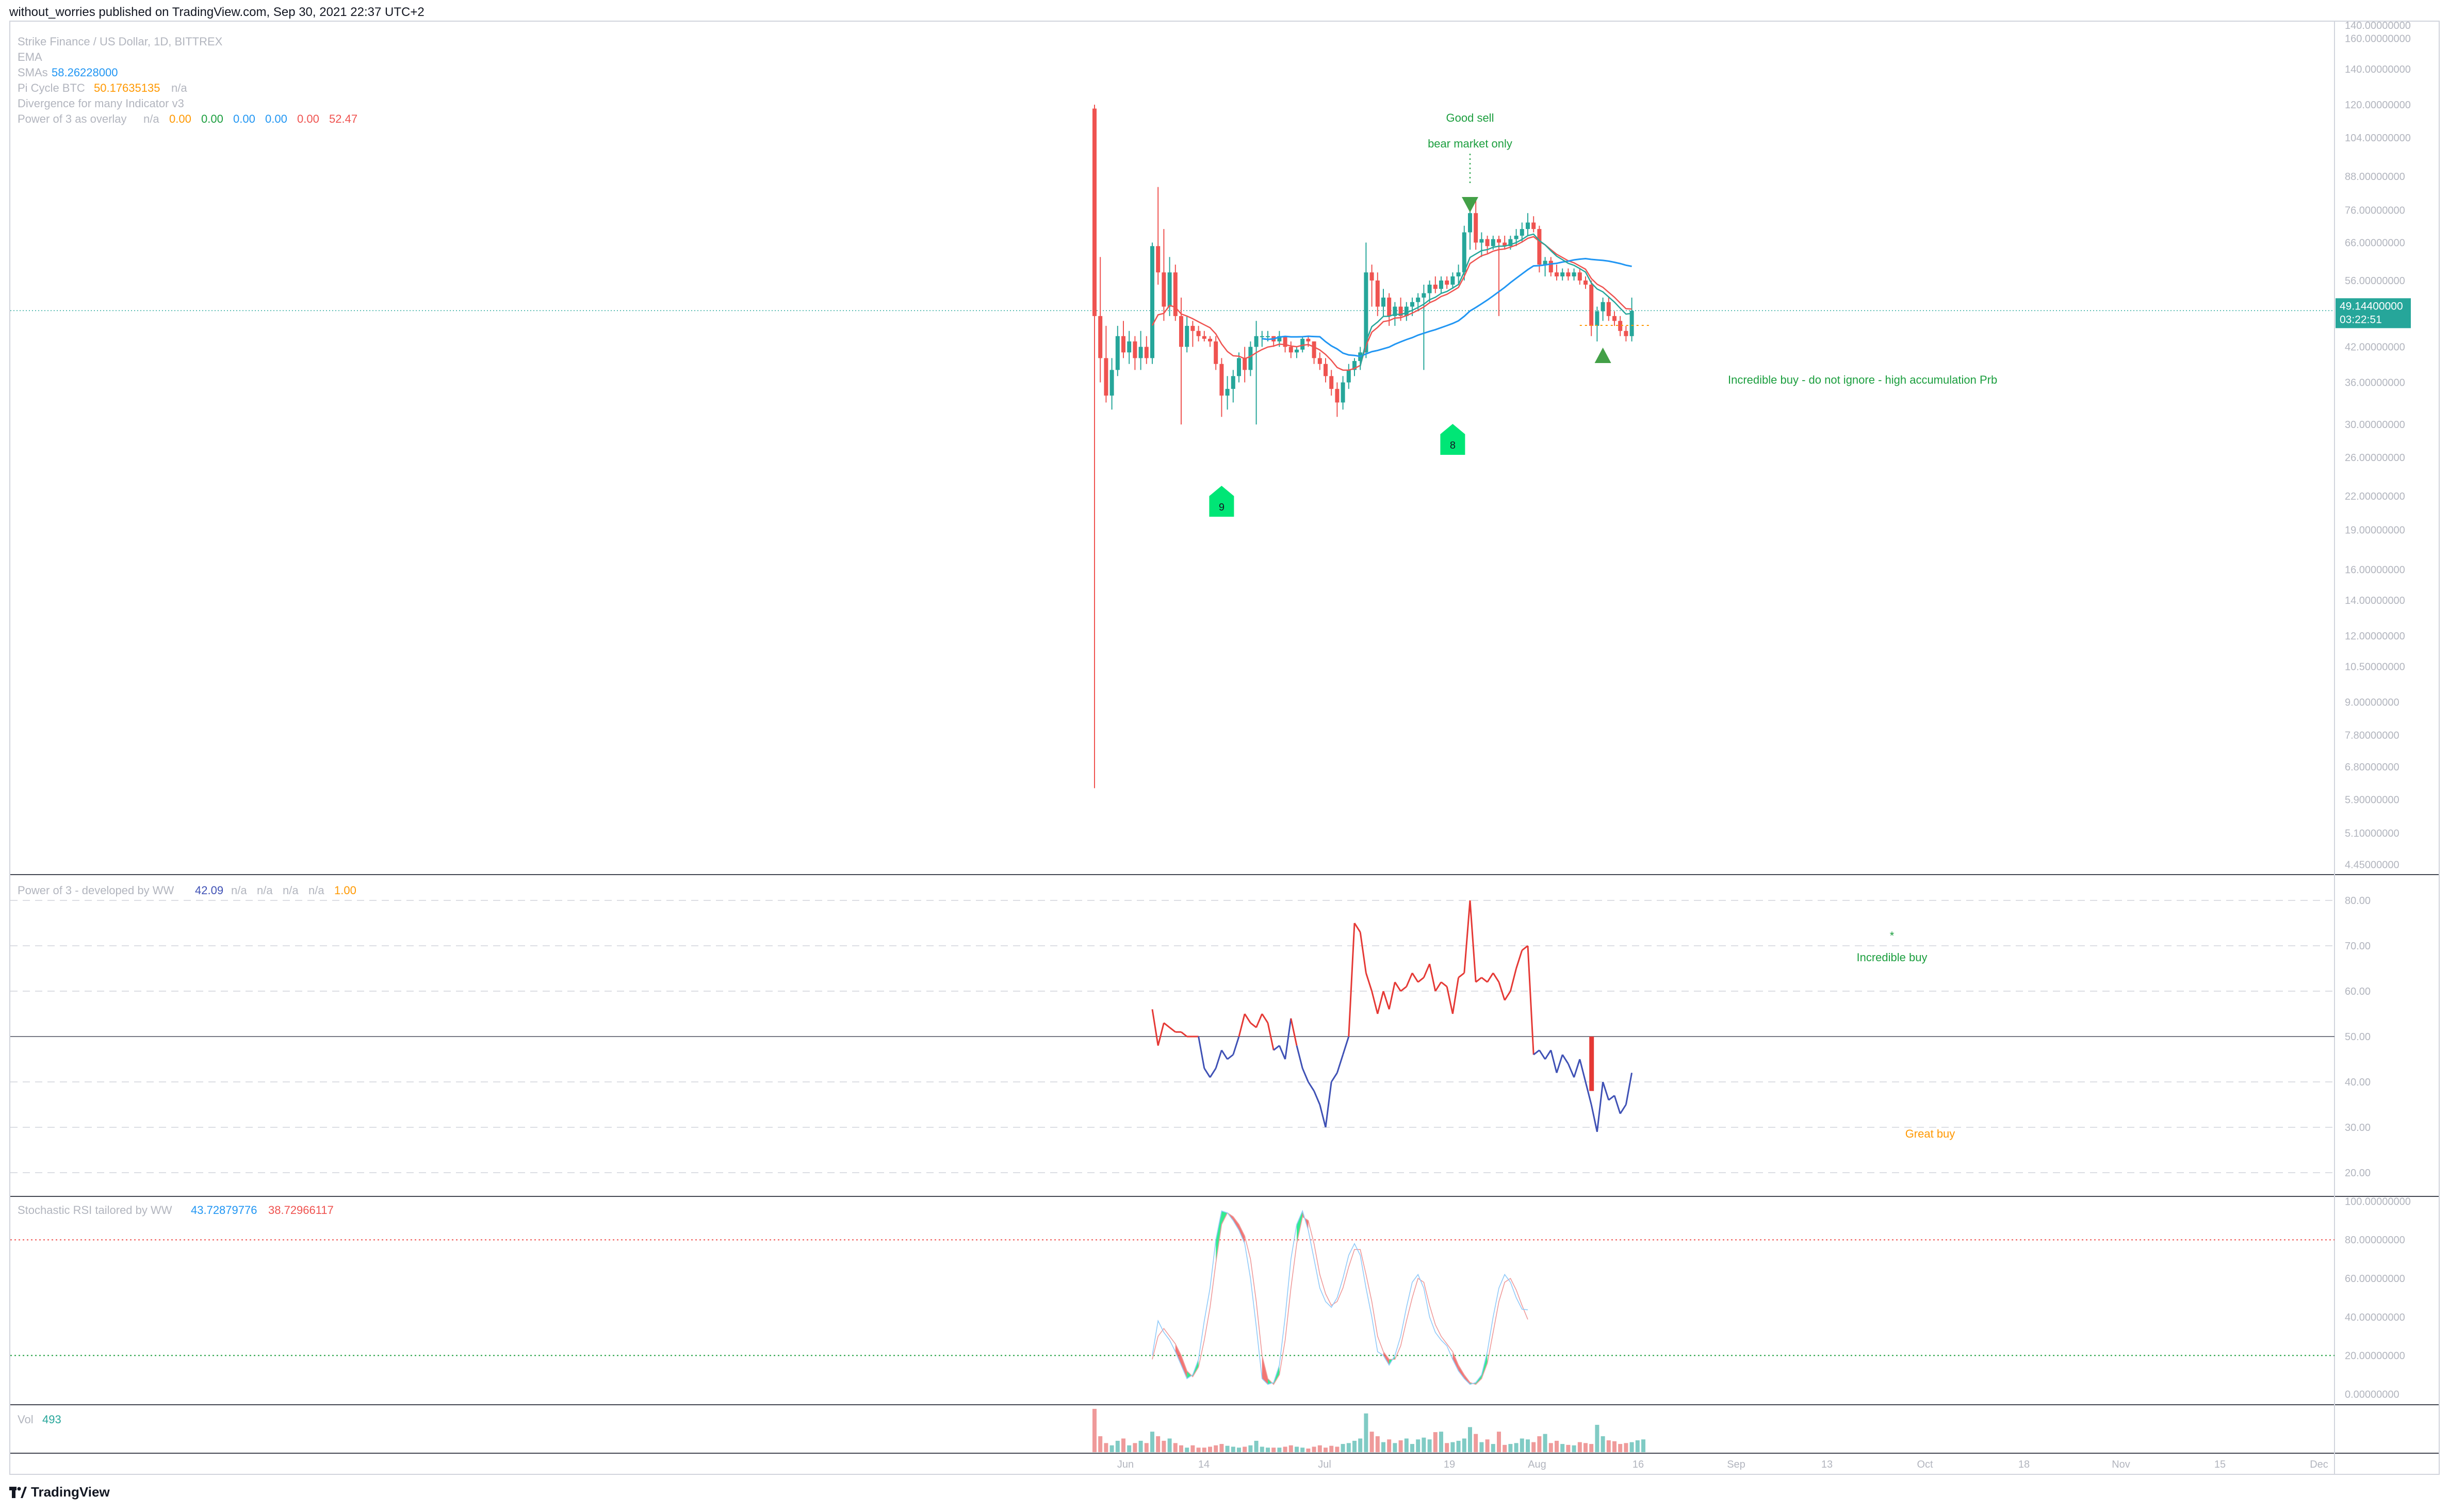 This screenshot has width=2449, height=1512. Describe the element at coordinates (1602, 355) in the screenshot. I see `buy-arrow-up` at that location.